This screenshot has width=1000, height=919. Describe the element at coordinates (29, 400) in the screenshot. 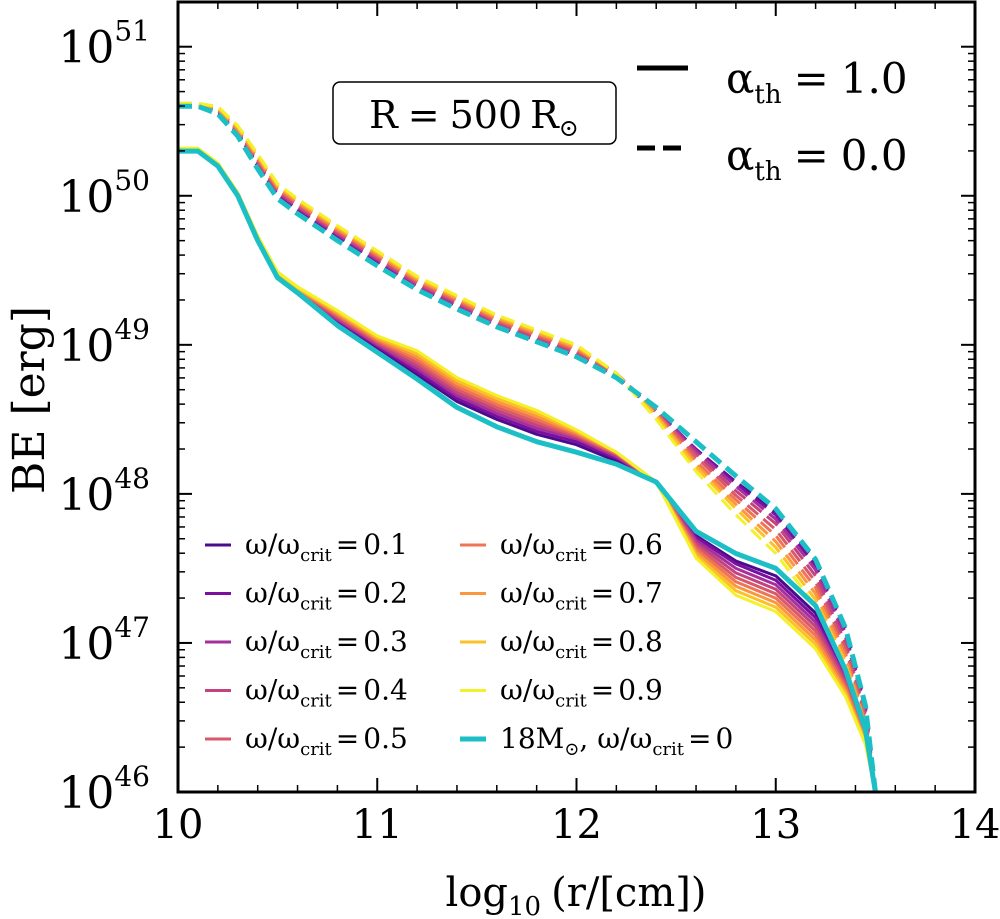

I see `y-axis-label: BE [erg]` at that location.